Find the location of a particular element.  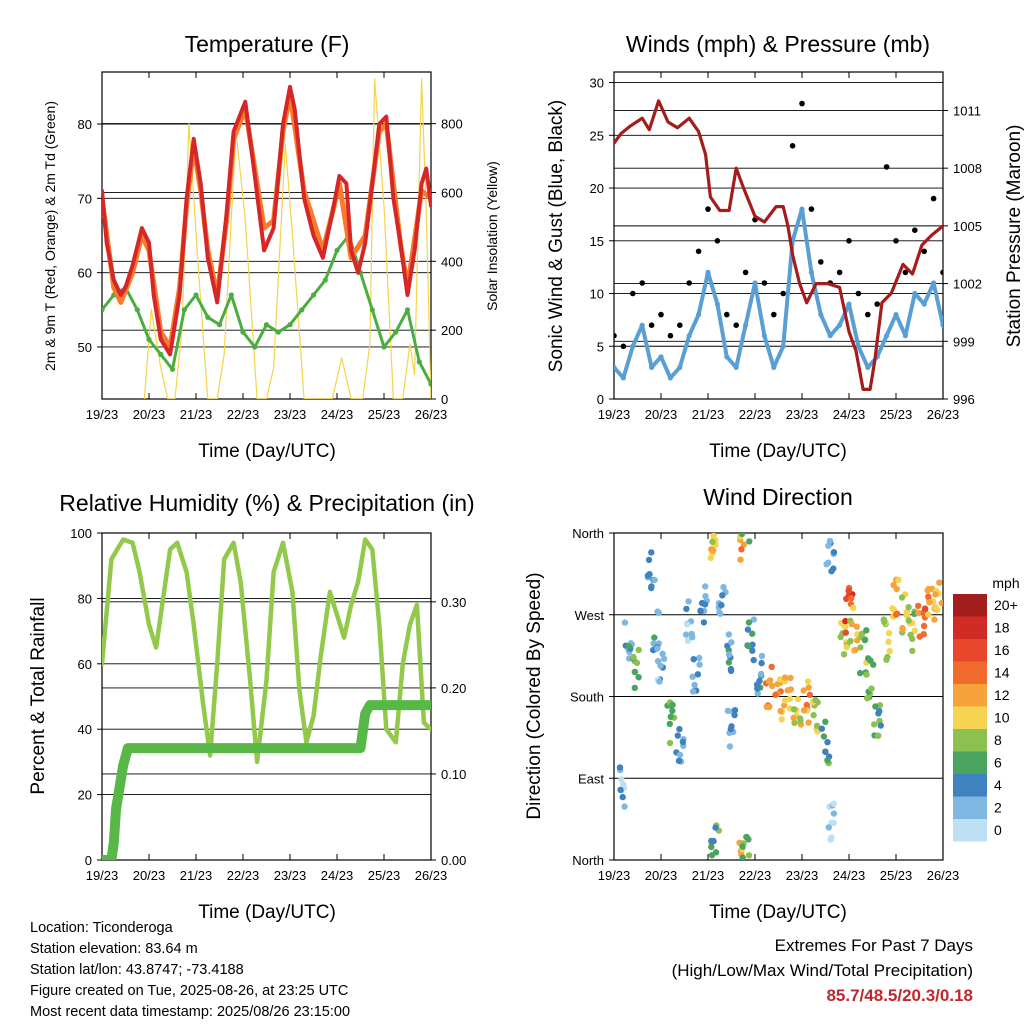

humidity-x-tick-label: 19/23 is located at coordinates (102, 875).